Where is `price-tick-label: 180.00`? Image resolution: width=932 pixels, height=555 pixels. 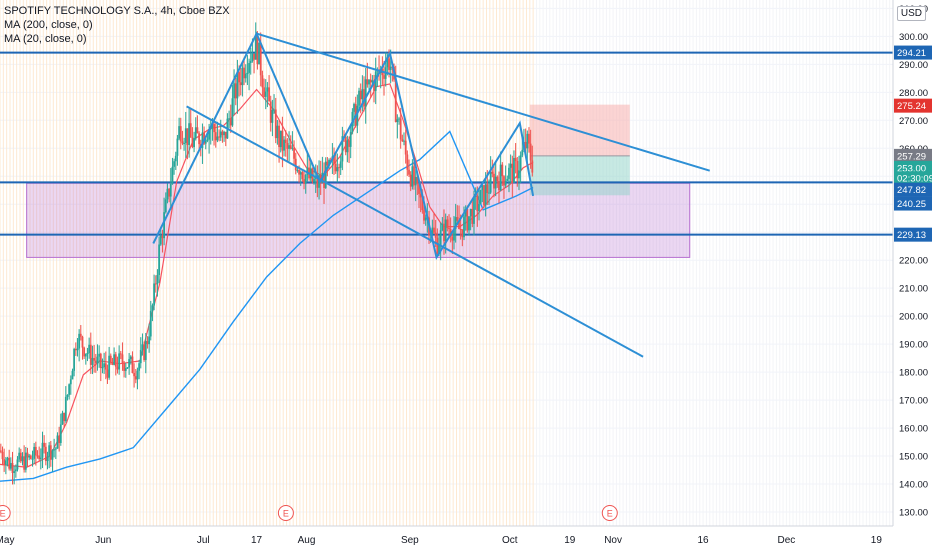
price-tick-label: 180.00 is located at coordinates (913, 373).